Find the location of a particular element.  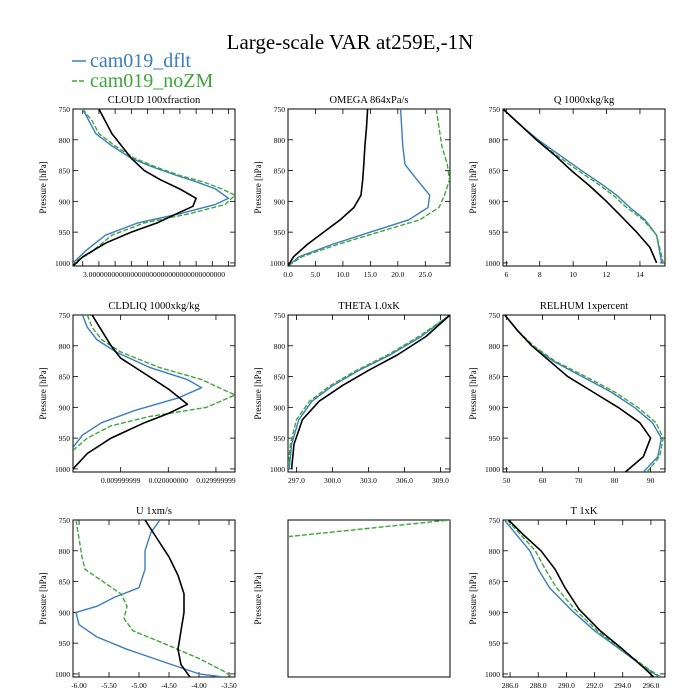

x-tick-label: 309.0 is located at coordinates (440, 480).